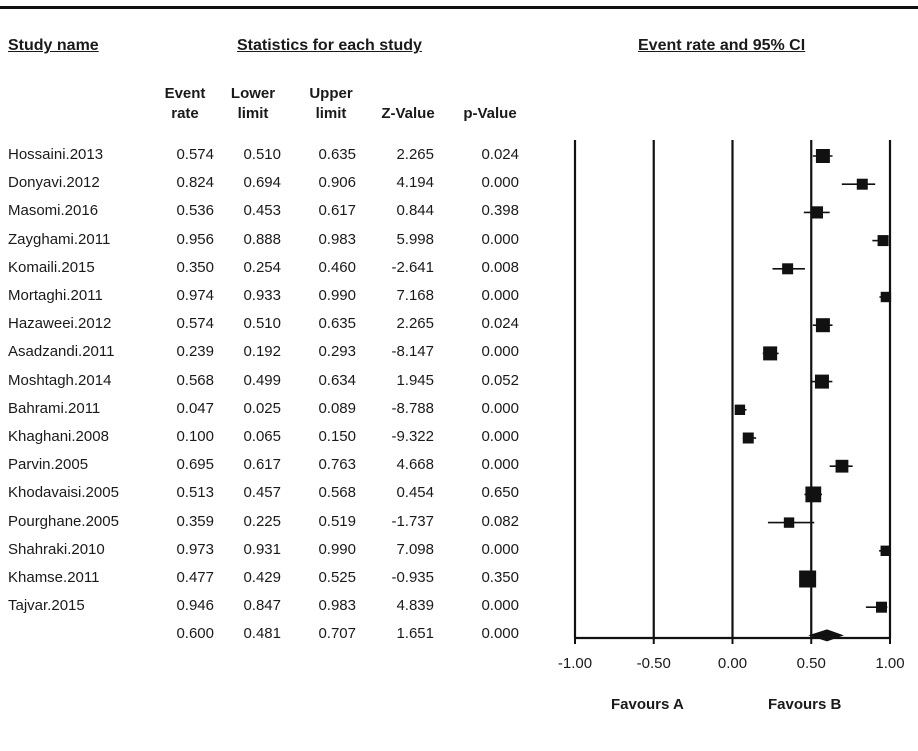  Describe the element at coordinates (331, 104) in the screenshot. I see `upper-limit-header: Upper limit` at that location.